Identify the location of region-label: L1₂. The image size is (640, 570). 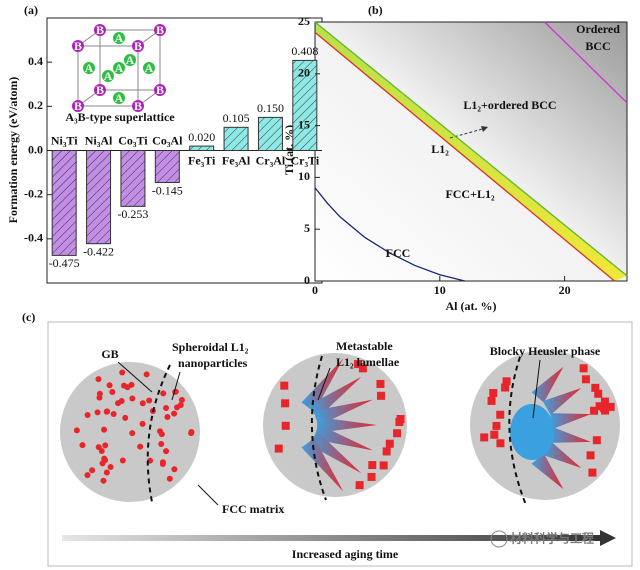
(440, 149).